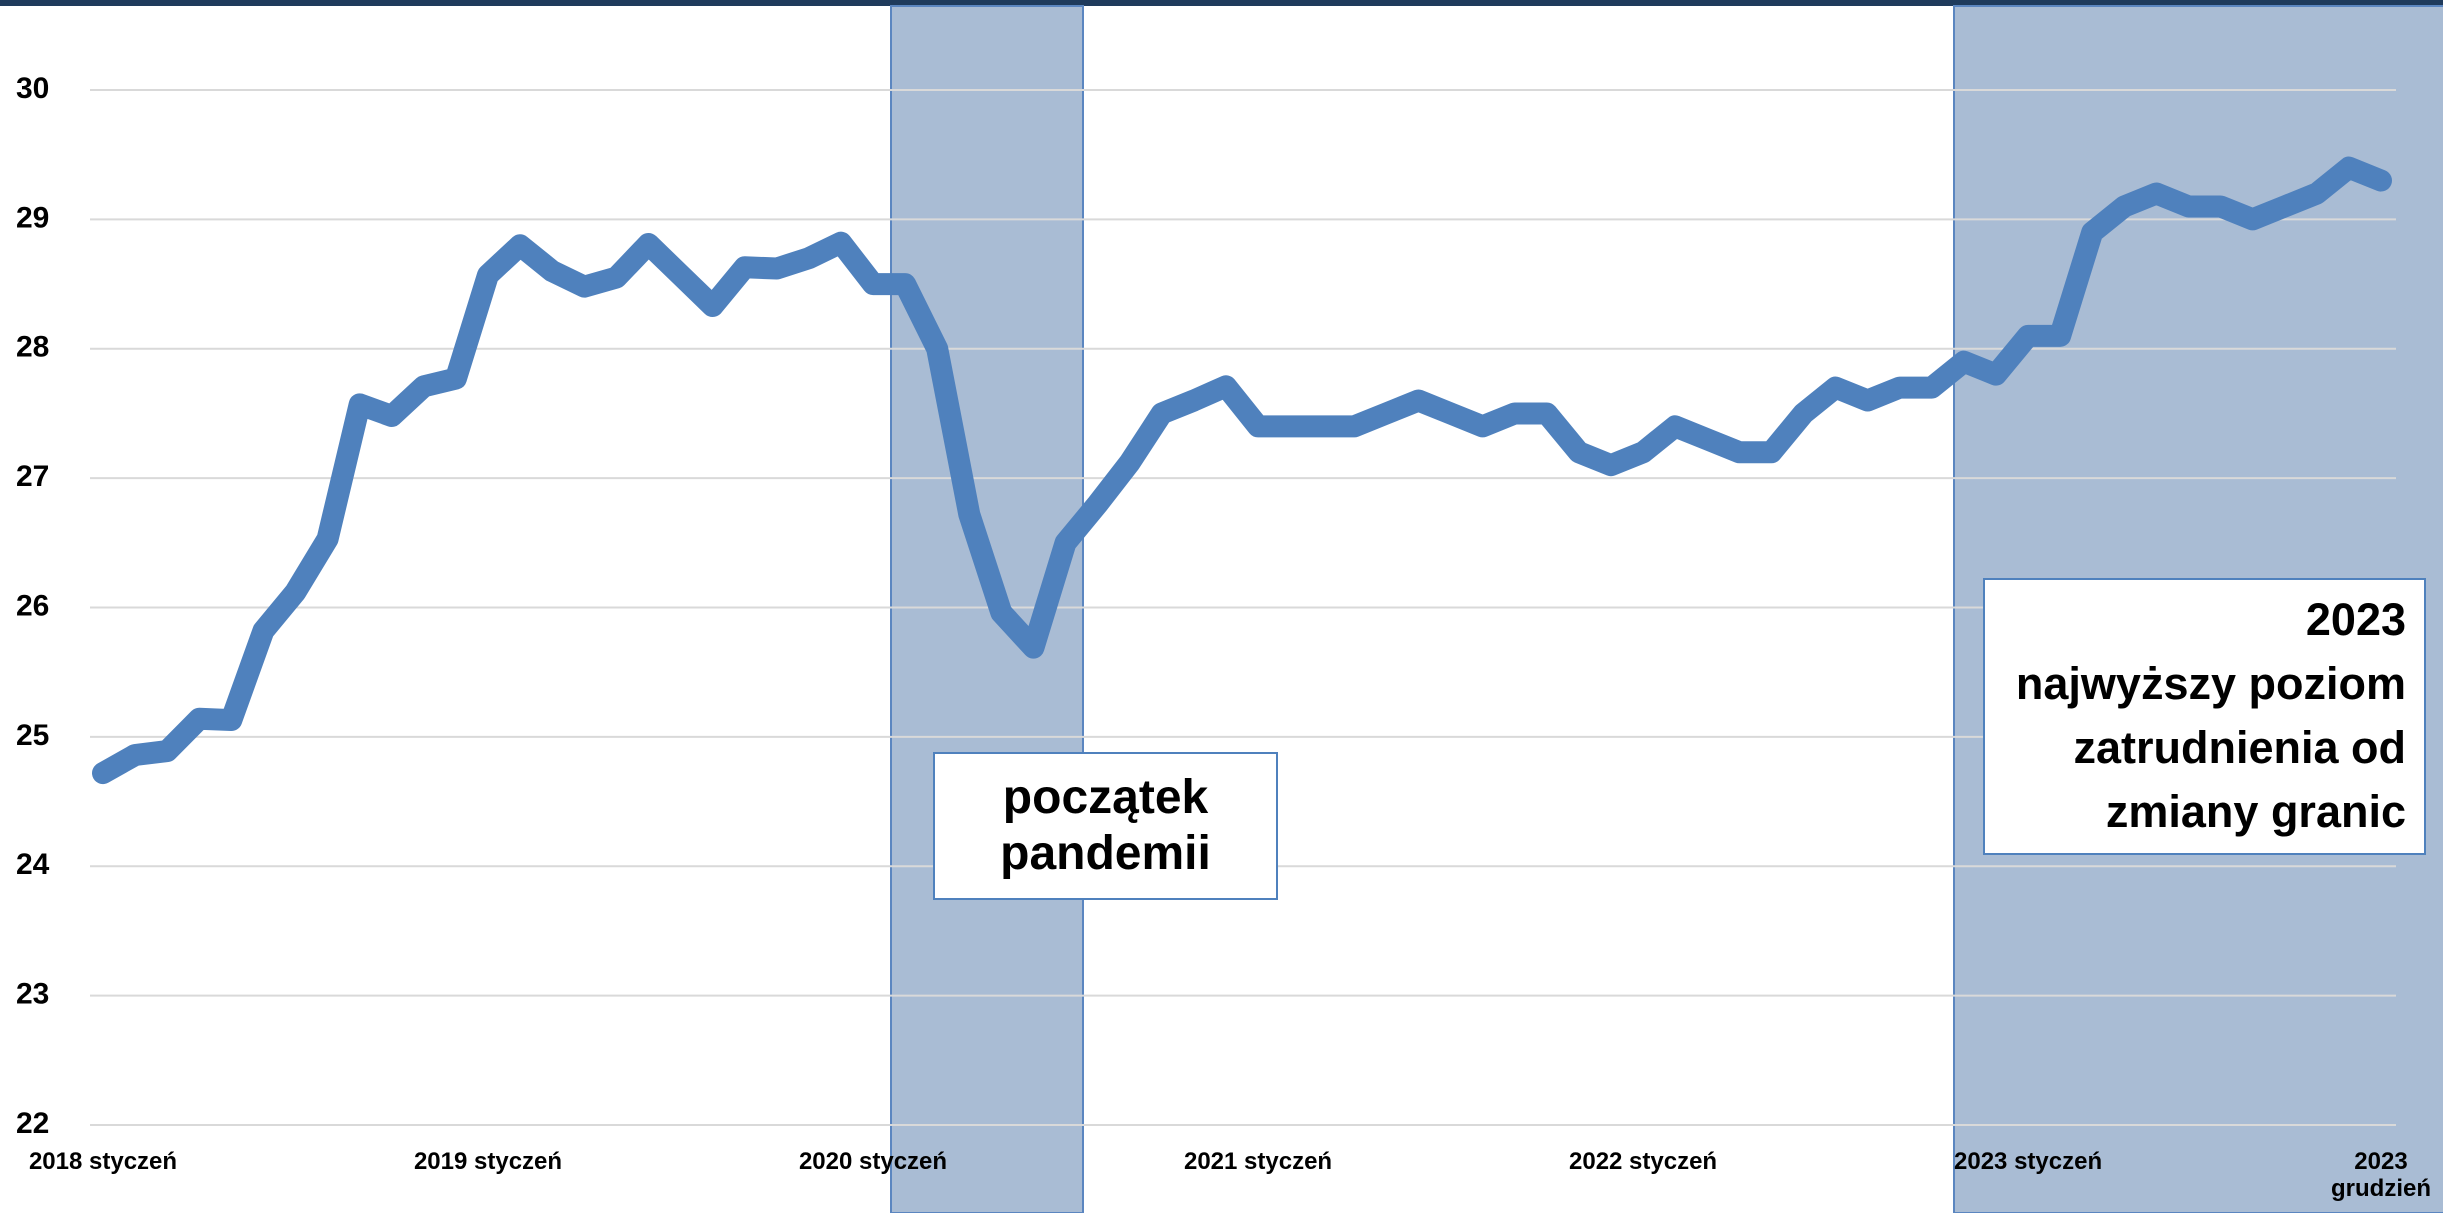 This screenshot has width=2443, height=1213. I want to click on y-tick-label: 28, so click(32, 347).